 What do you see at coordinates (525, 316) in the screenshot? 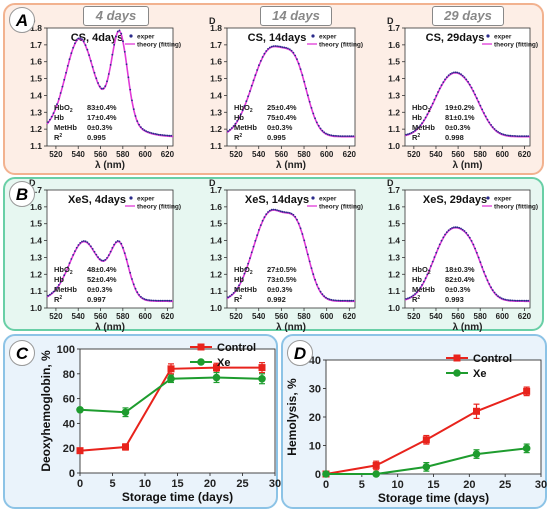
I see `x-tick-label: 620` at bounding box center [525, 316].